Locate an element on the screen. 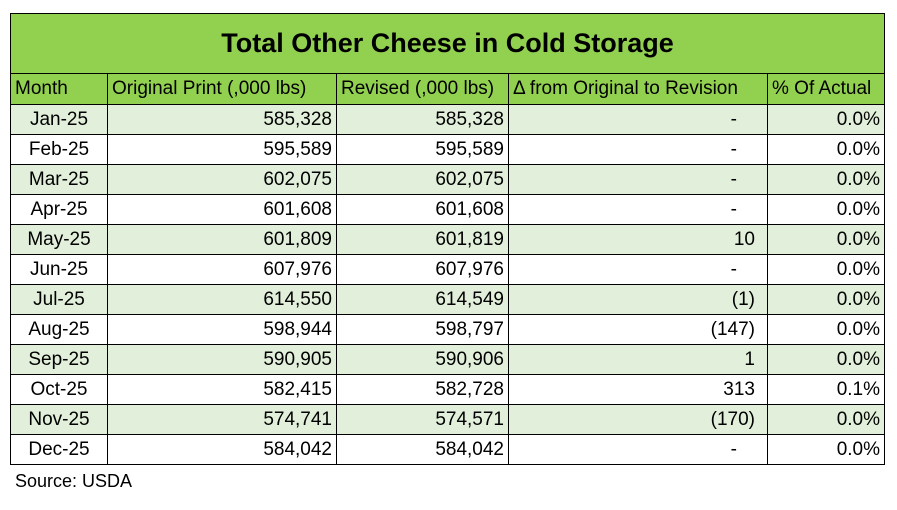 The height and width of the screenshot is (510, 897). month-cell: May-25 is located at coordinates (59, 239).